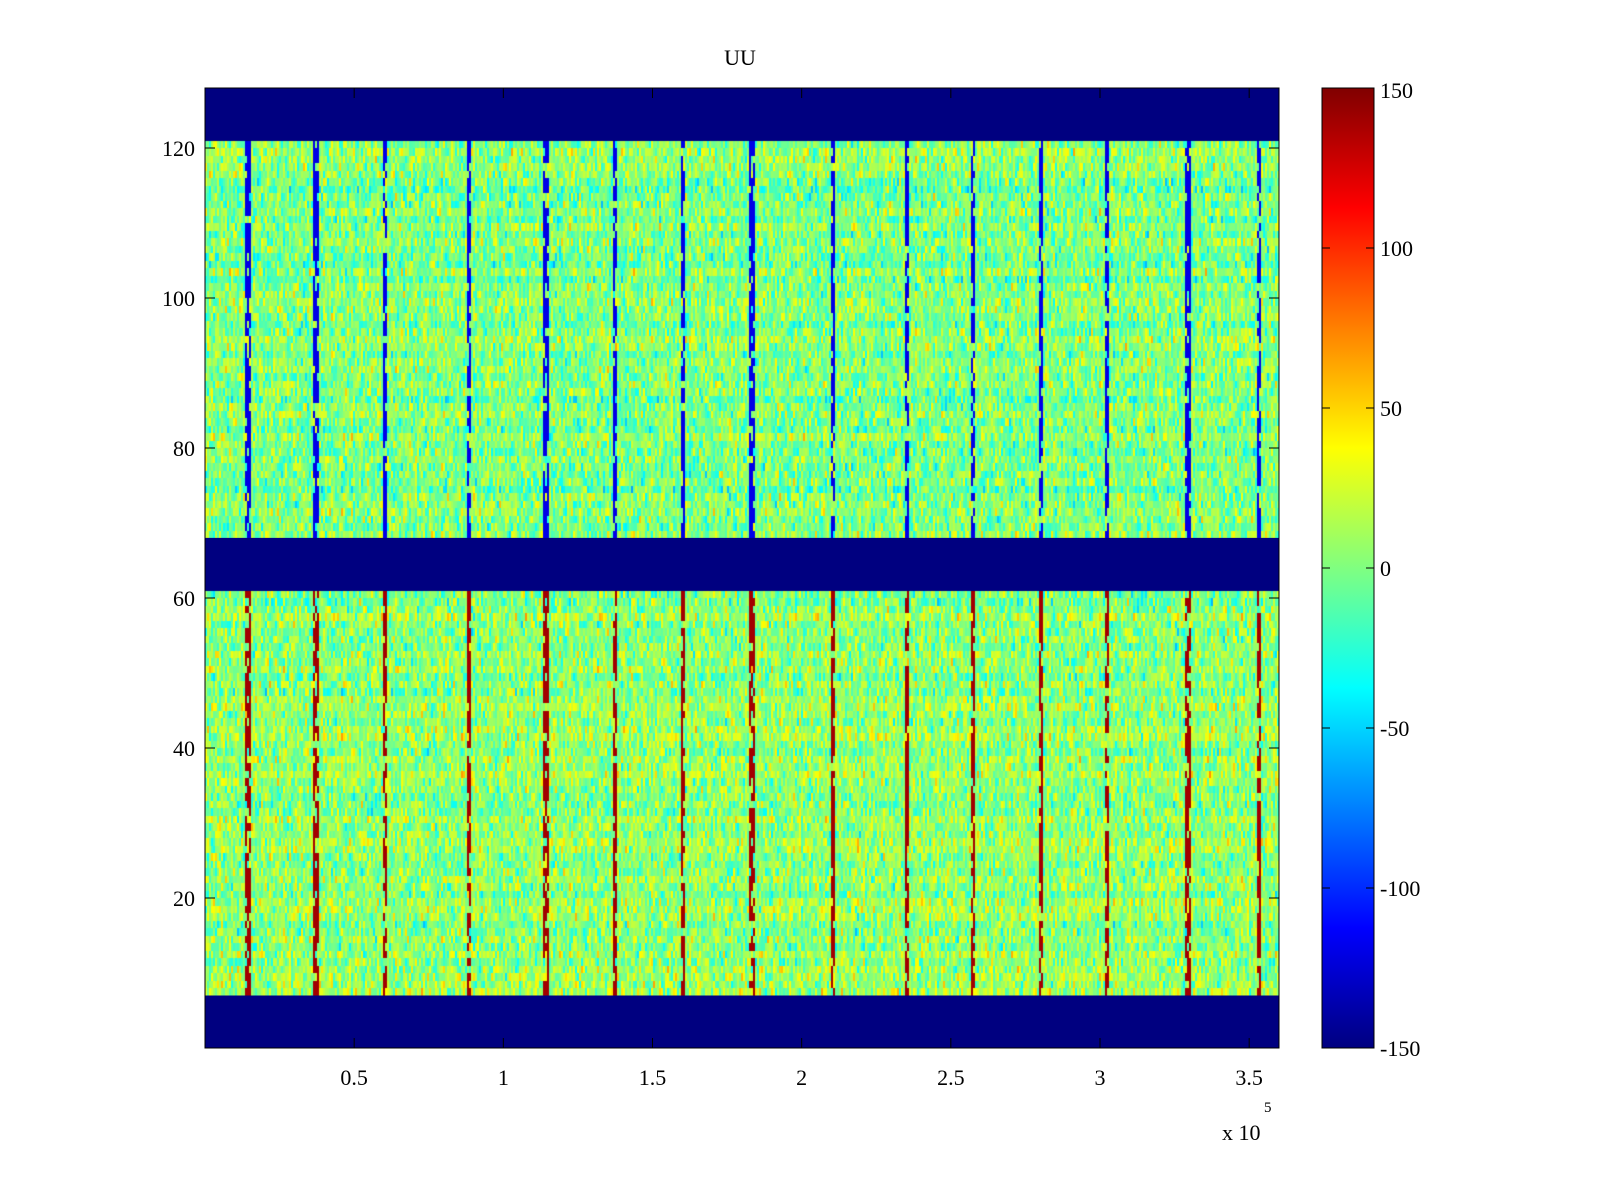 Image resolution: width=1600 pixels, height=1200 pixels. Describe the element at coordinates (951, 1077) in the screenshot. I see `x-tick-label: 2.5` at that location.